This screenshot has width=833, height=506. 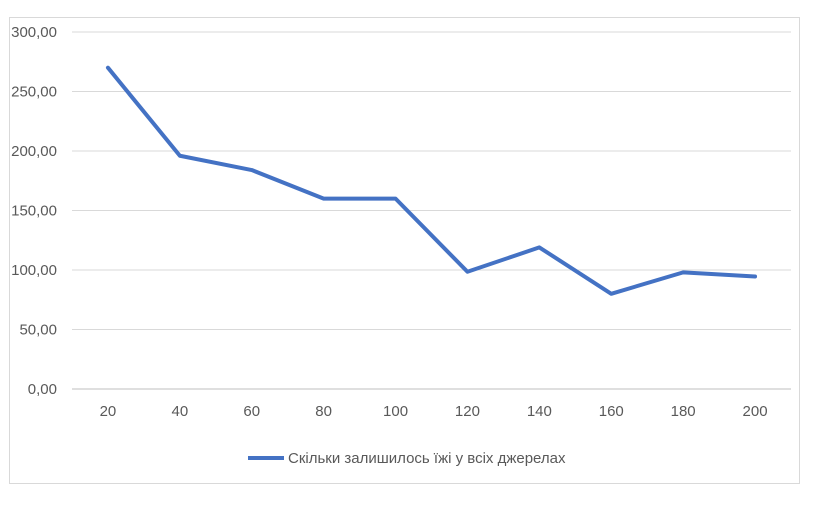 I want to click on y-tick-label: 150,00, so click(x=34, y=211).